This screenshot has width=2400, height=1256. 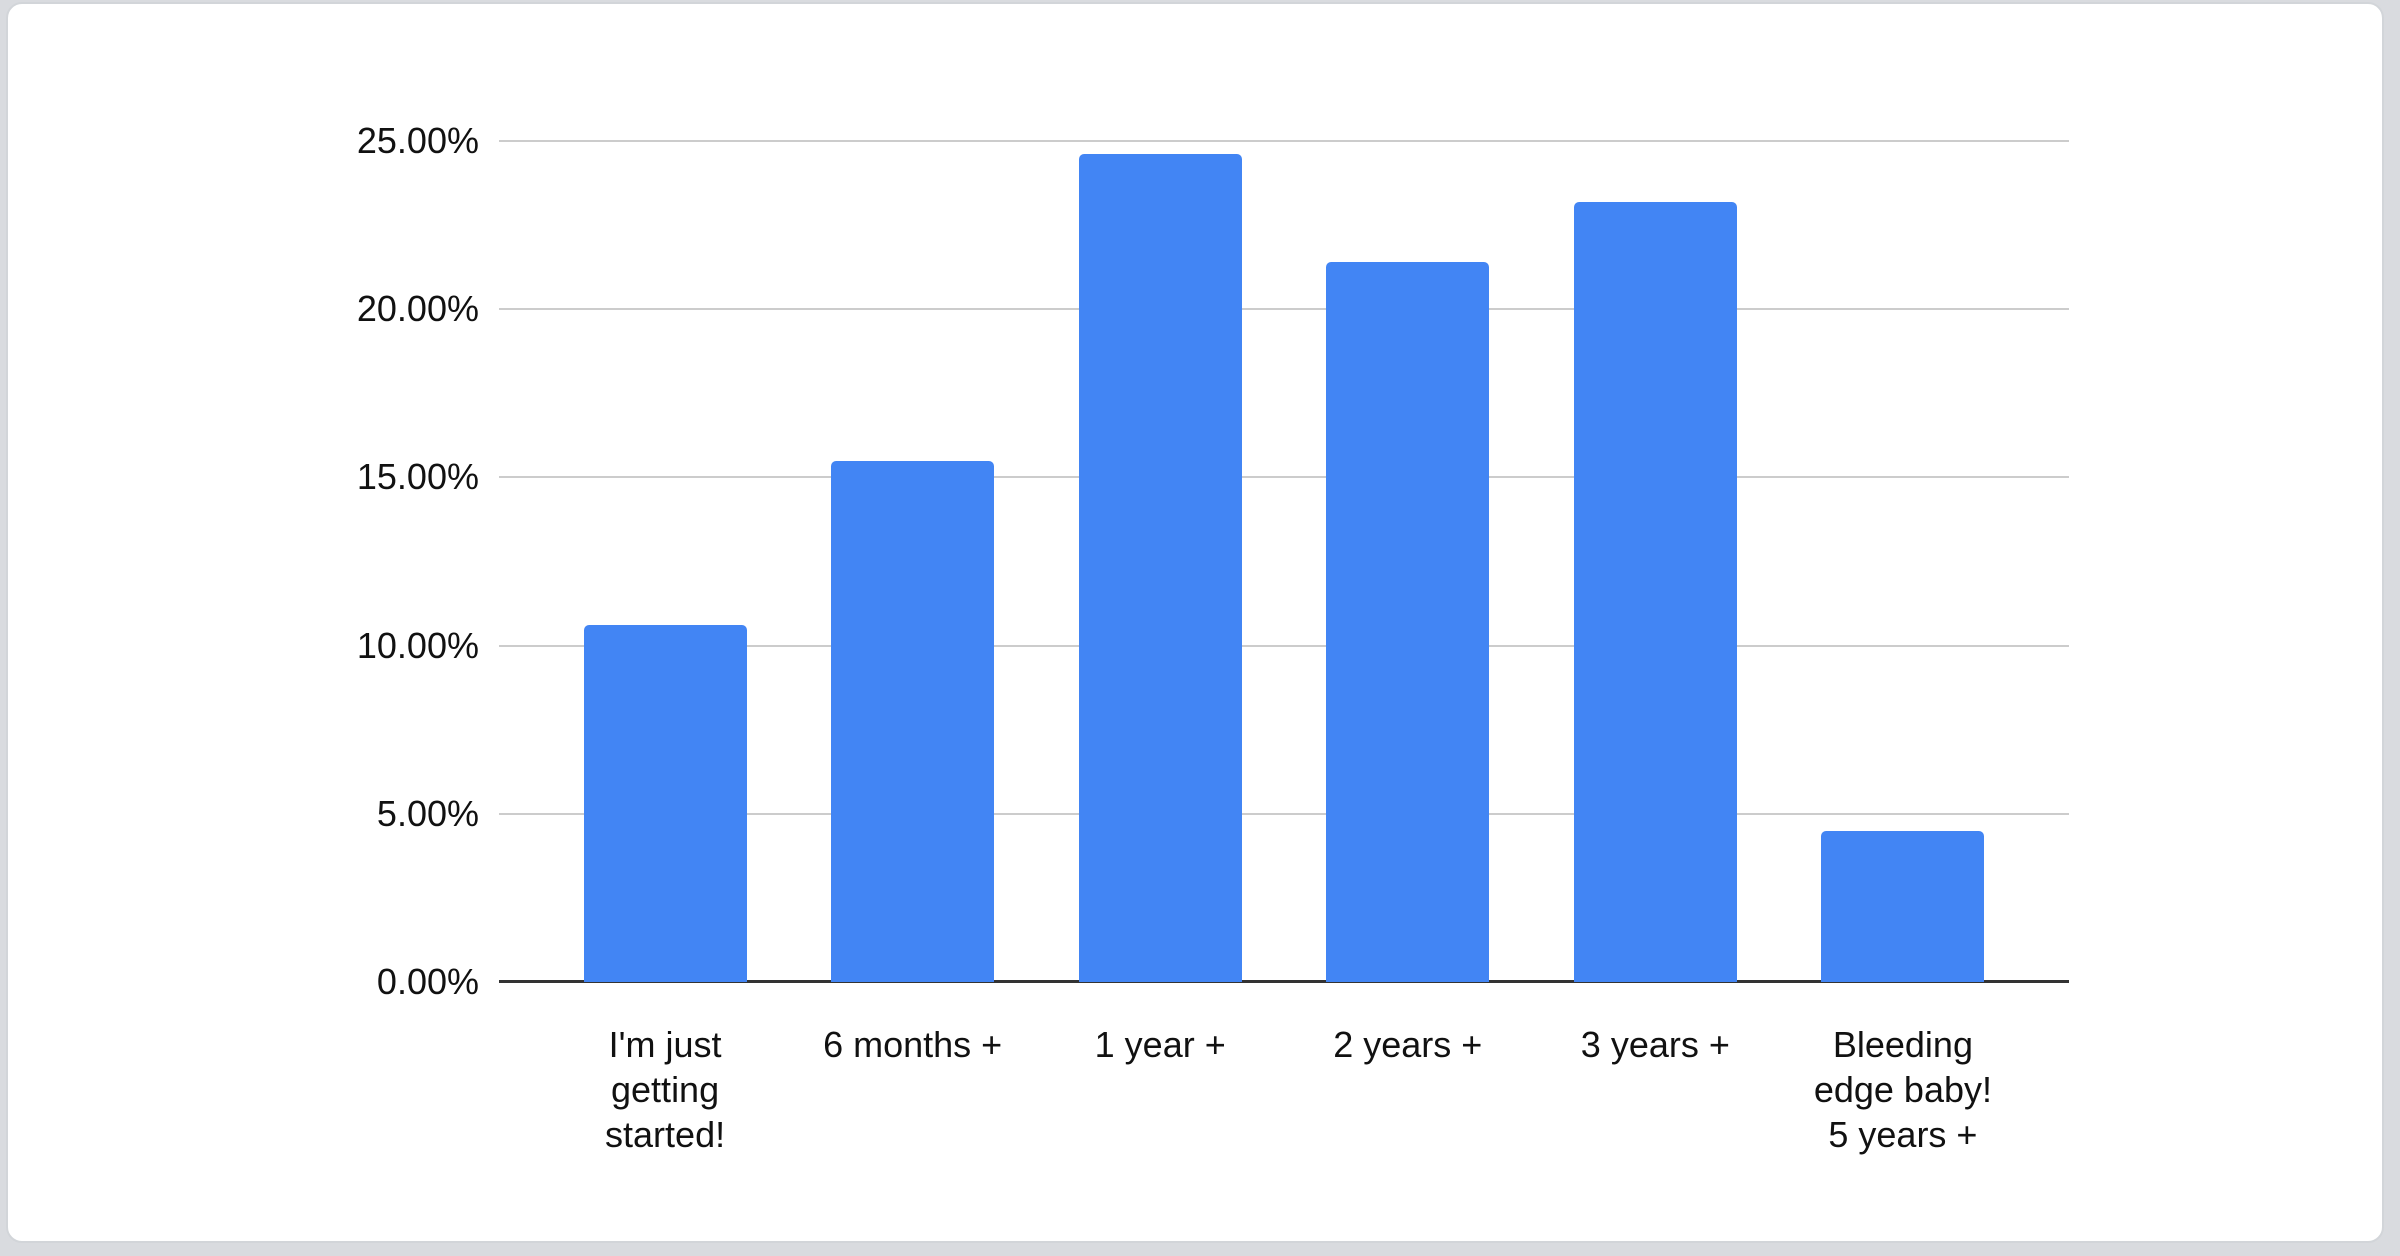 I want to click on x-axis-category-label: 1 year +, so click(x=1160, y=1044).